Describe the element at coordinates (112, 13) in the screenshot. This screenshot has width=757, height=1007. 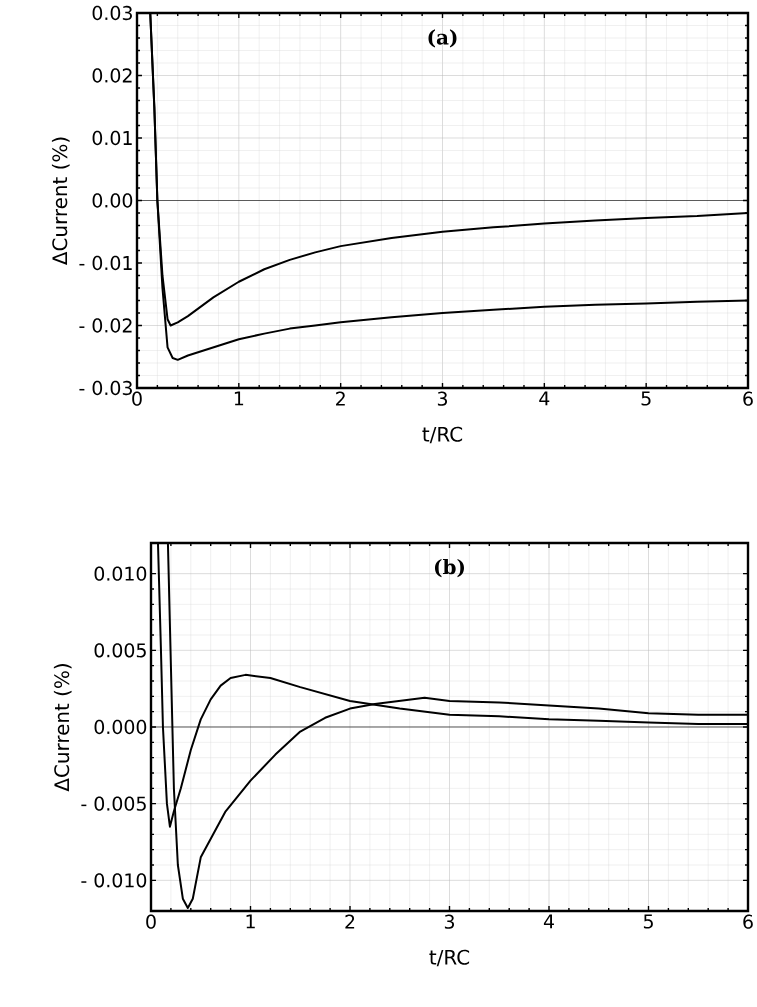
I see `y-tick-label: 0.03` at that location.